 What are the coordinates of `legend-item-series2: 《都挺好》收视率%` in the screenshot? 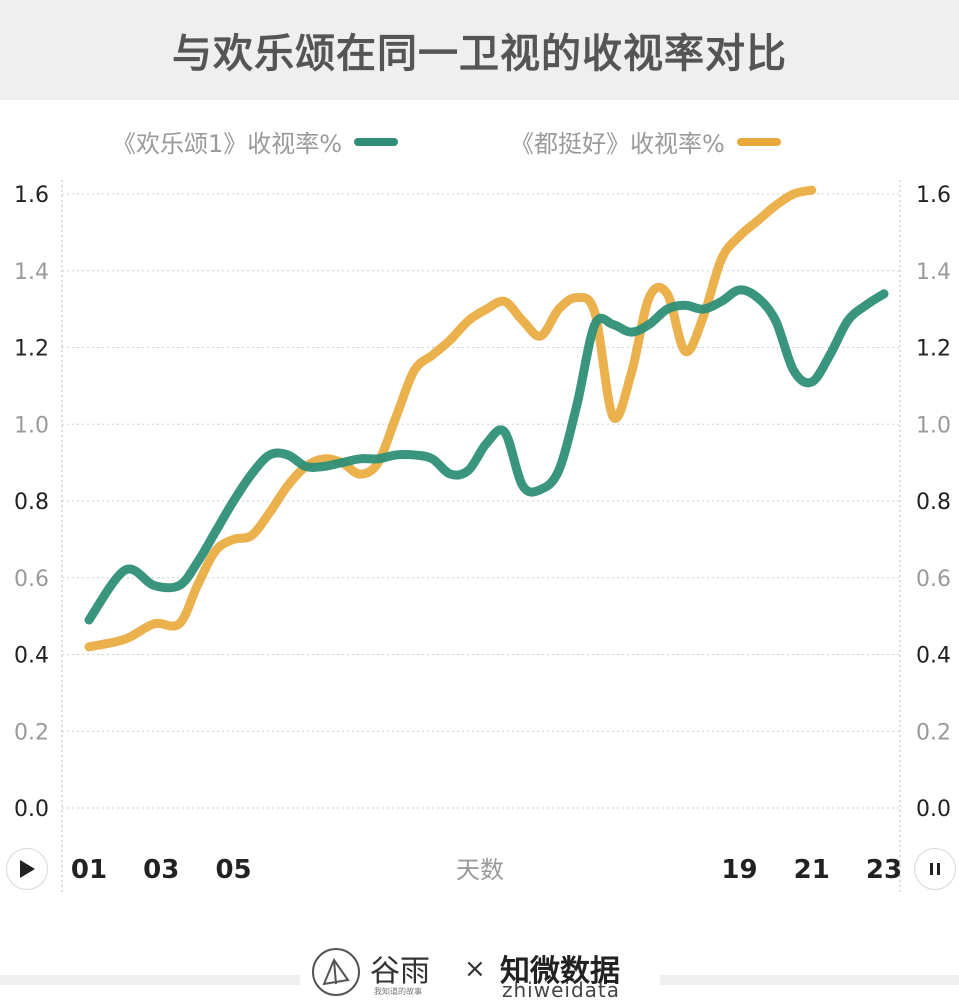 It's located at (645, 141).